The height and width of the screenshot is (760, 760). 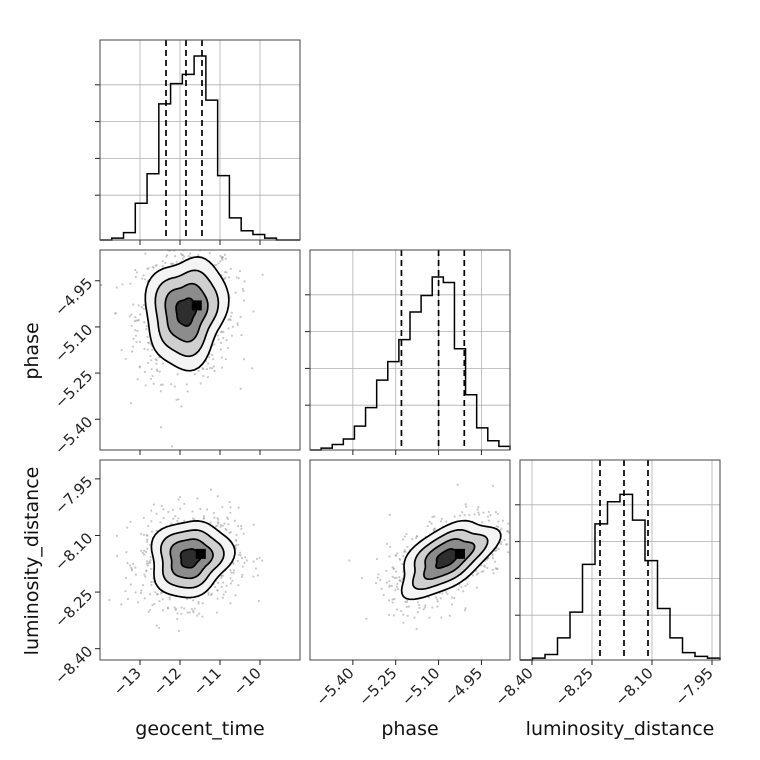 I want to click on y-axis-label-luminosity-distance: luminosity_distance, so click(x=32, y=561).